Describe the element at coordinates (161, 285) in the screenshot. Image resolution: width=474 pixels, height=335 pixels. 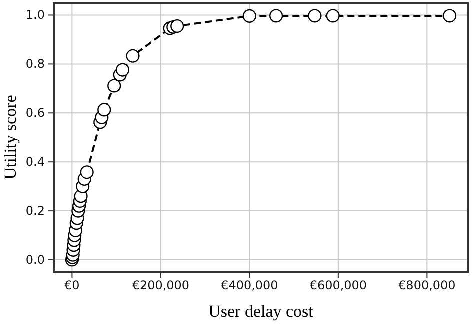
I see `x-tick-label: €200,000` at that location.